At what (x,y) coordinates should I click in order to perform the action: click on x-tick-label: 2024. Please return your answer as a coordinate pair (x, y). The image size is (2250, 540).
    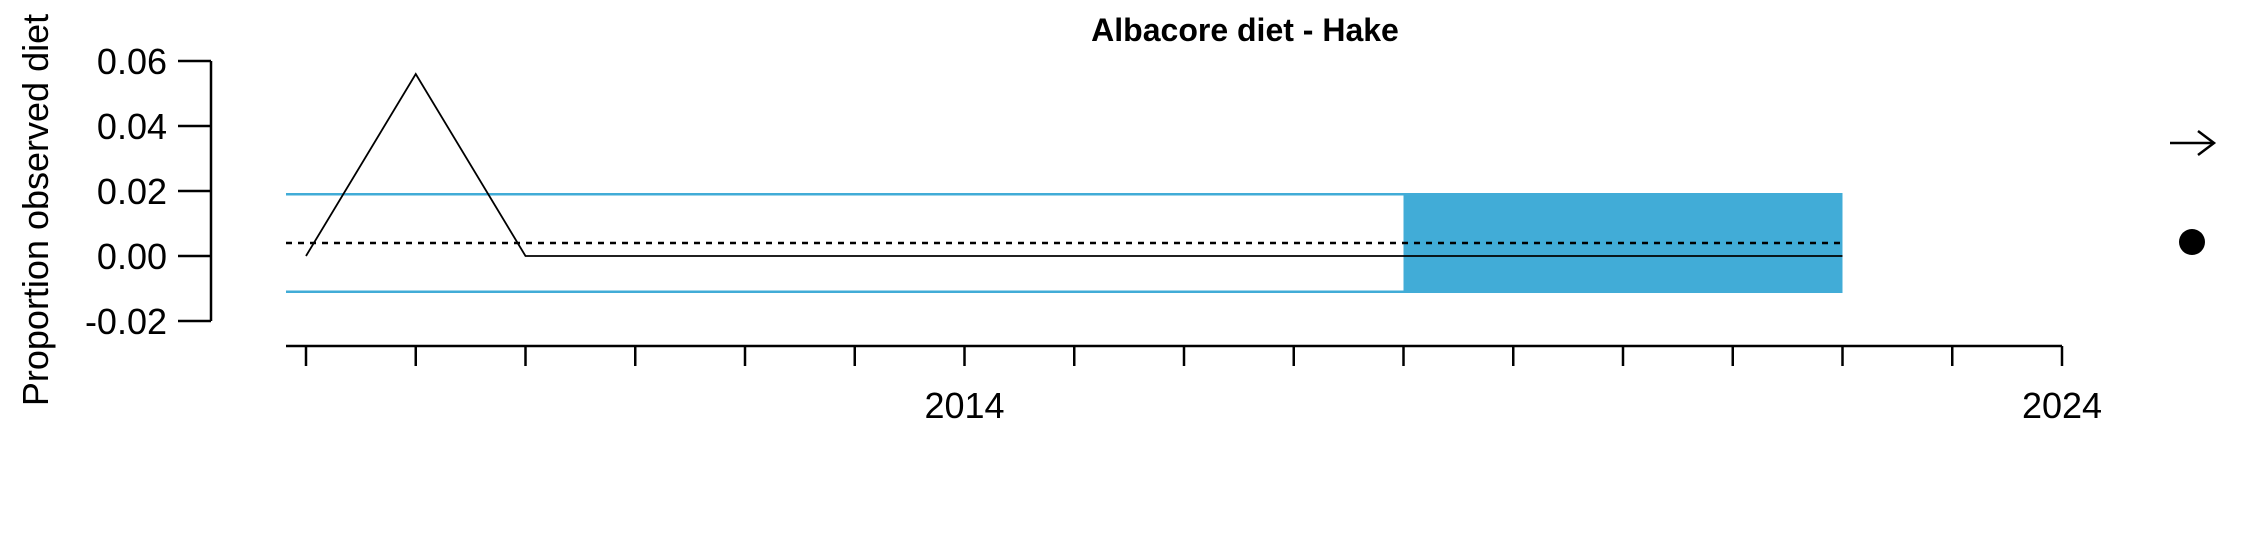
    Looking at the image, I should click on (2062, 405).